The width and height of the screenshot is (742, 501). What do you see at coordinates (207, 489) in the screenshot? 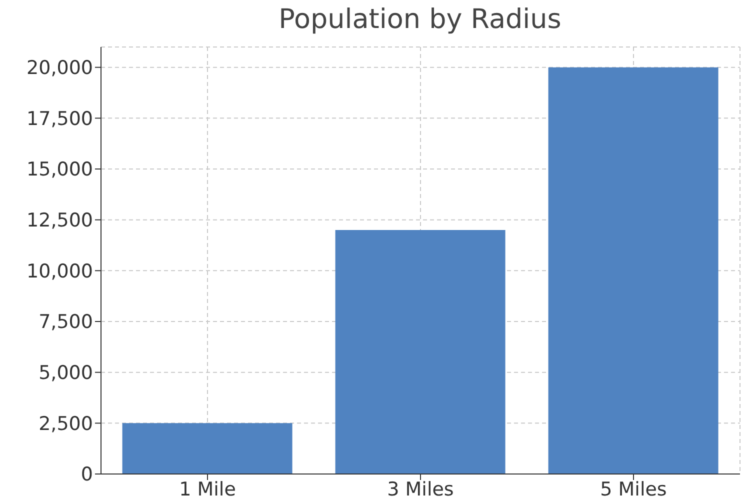
I see `x-tick-label: 1 Mile` at bounding box center [207, 489].